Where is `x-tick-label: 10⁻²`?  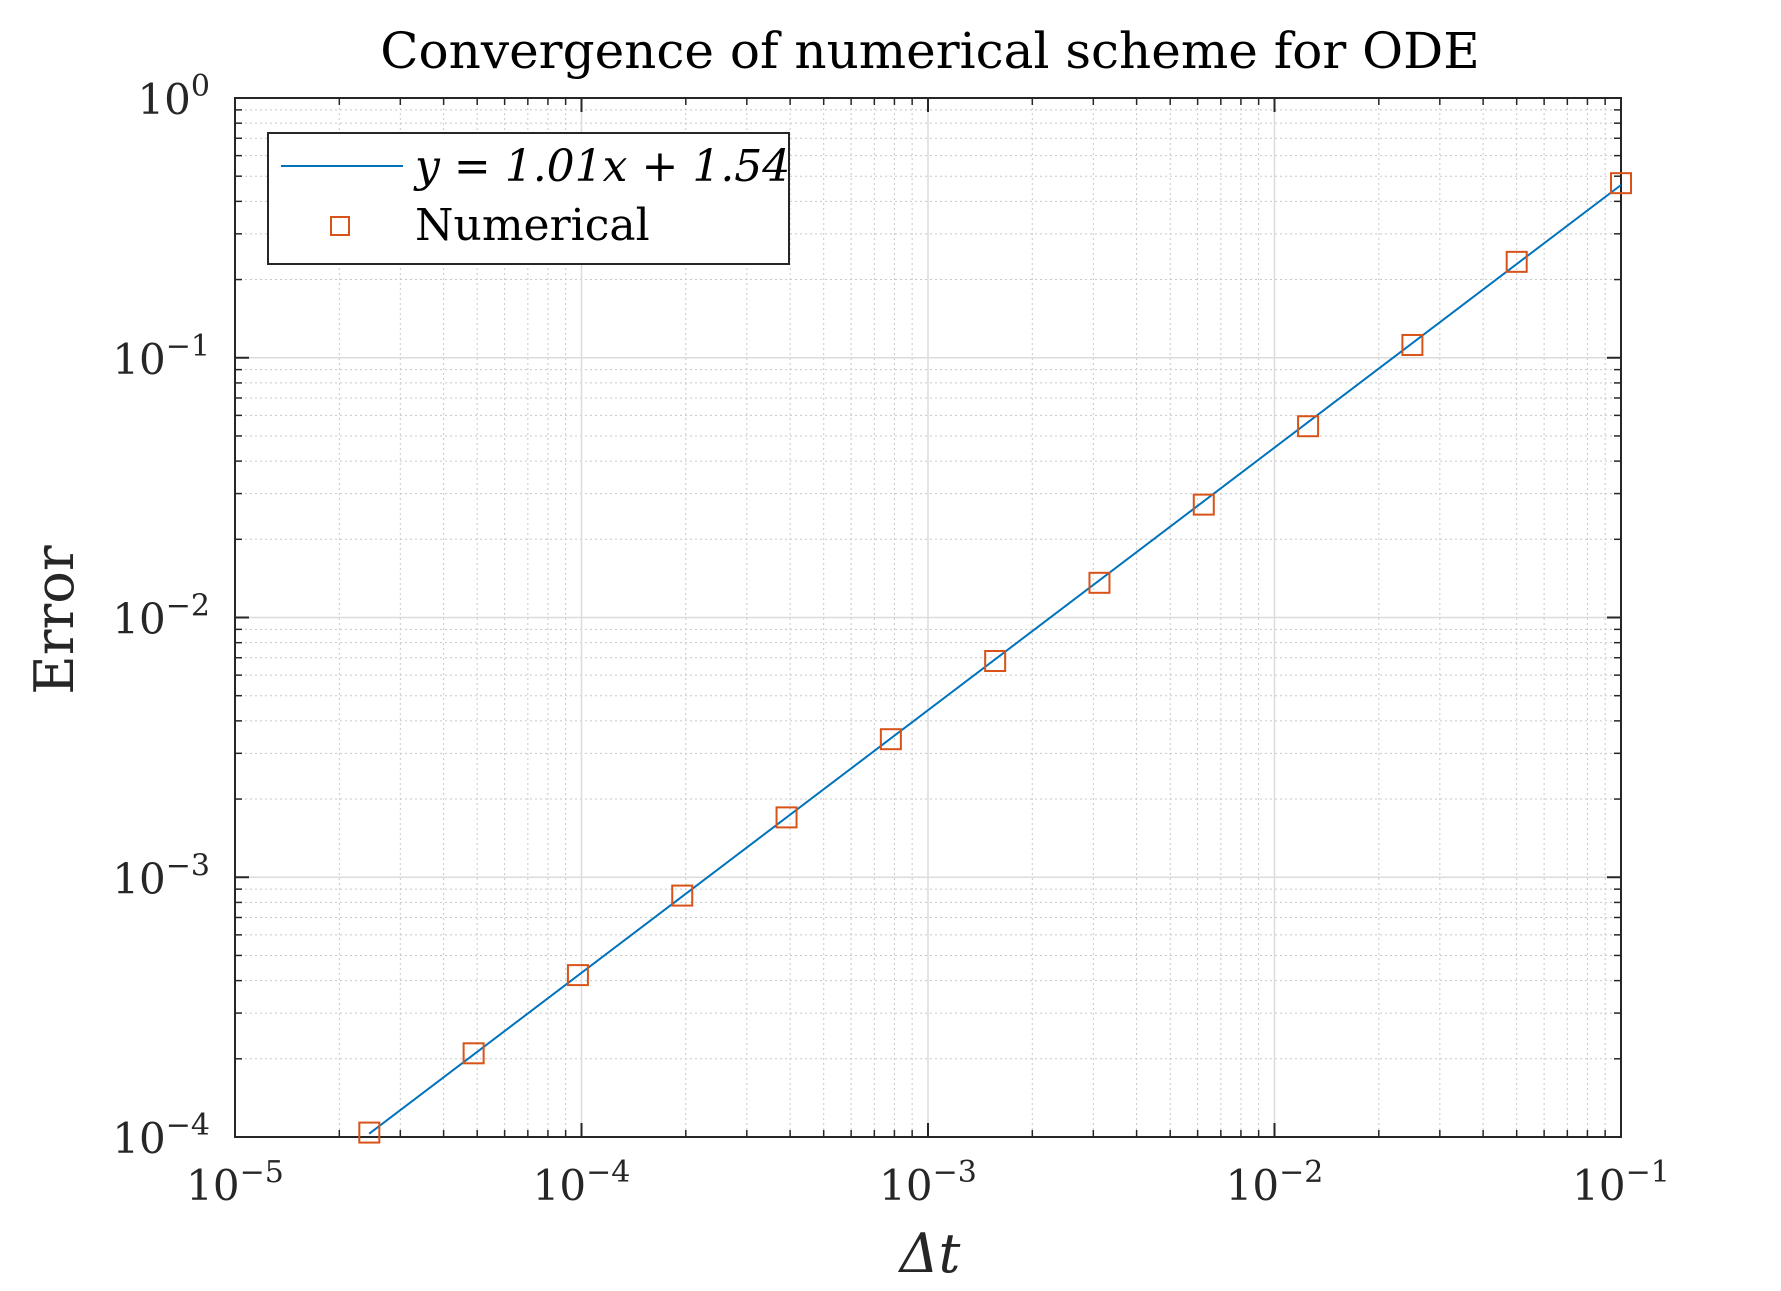 x-tick-label: 10⁻² is located at coordinates (1275, 1182).